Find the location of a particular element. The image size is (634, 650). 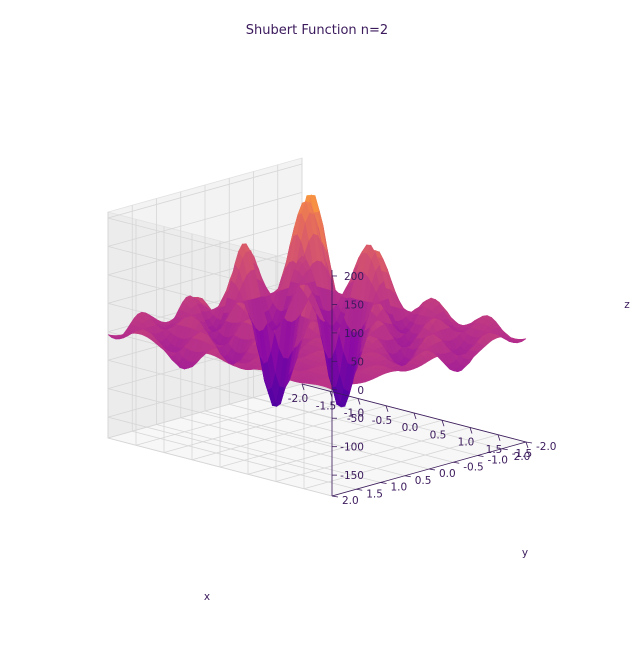

x-tick-label: 1.5 is located at coordinates (494, 450).